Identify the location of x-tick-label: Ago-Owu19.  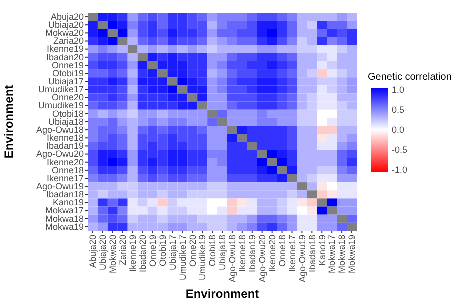
(302, 259).